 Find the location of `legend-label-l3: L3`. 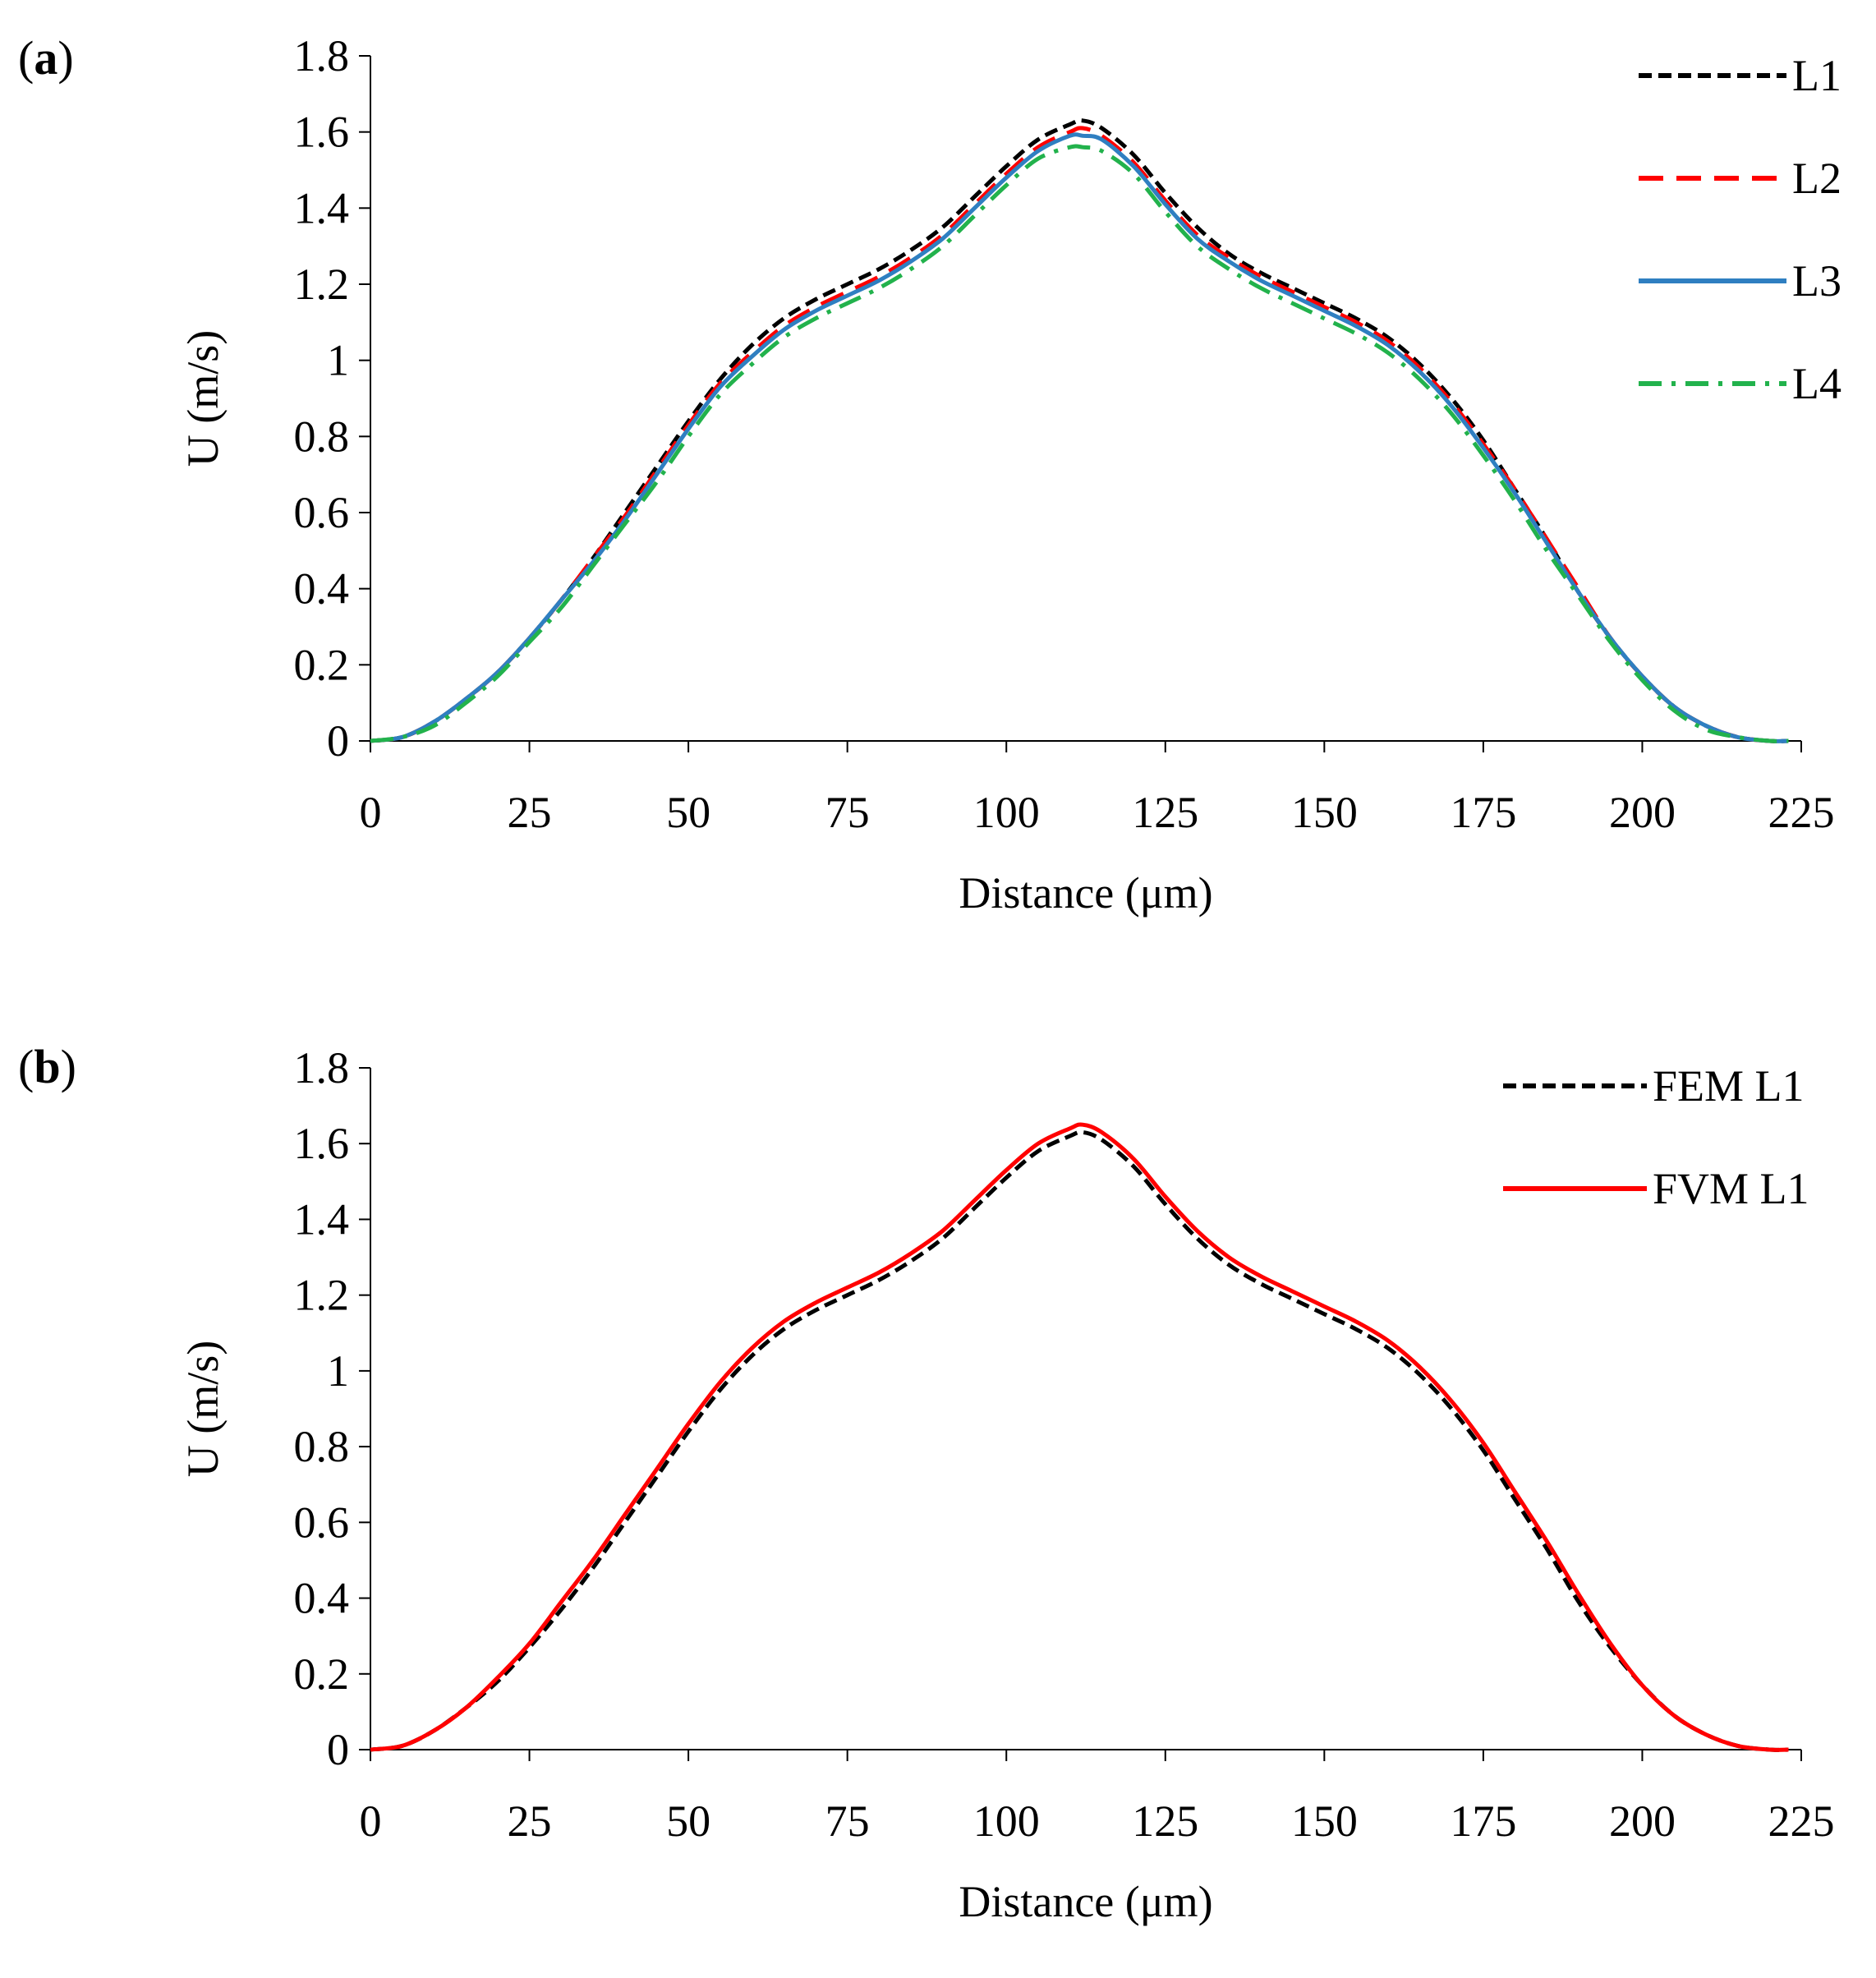

legend-label-l3: L3 is located at coordinates (1817, 281).